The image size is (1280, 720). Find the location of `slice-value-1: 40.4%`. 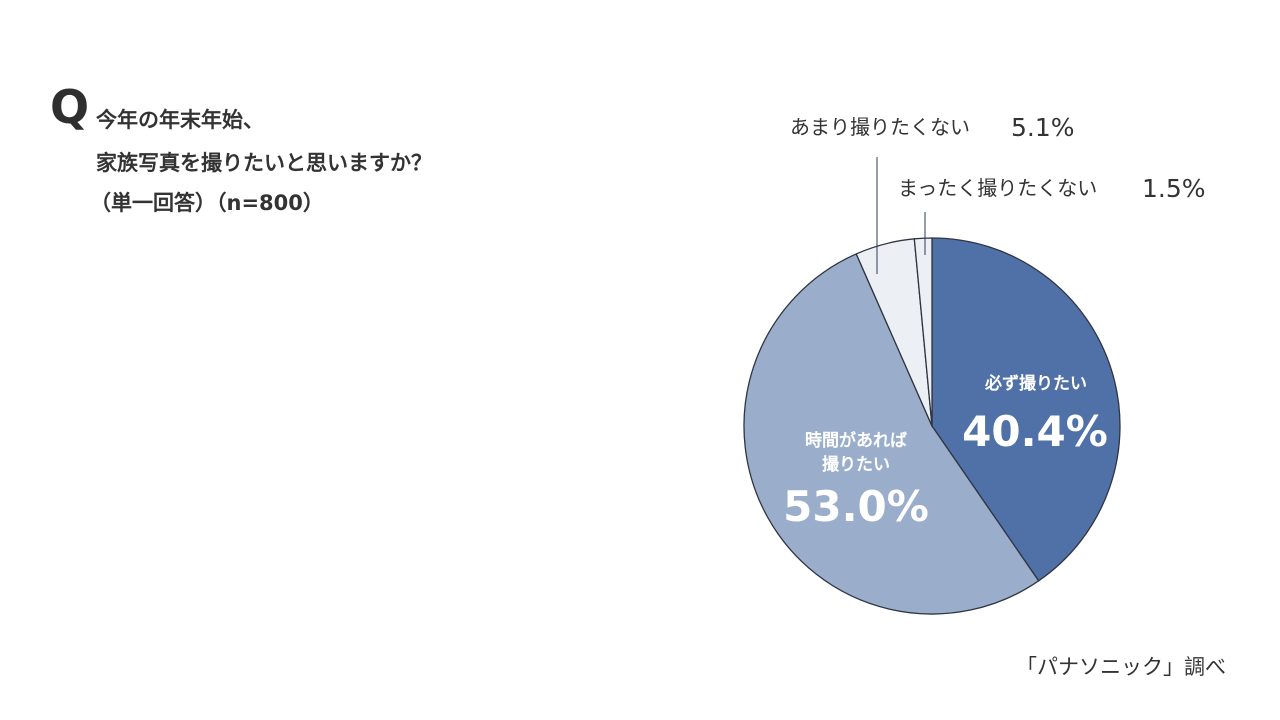

slice-value-1: 40.4% is located at coordinates (1035, 431).